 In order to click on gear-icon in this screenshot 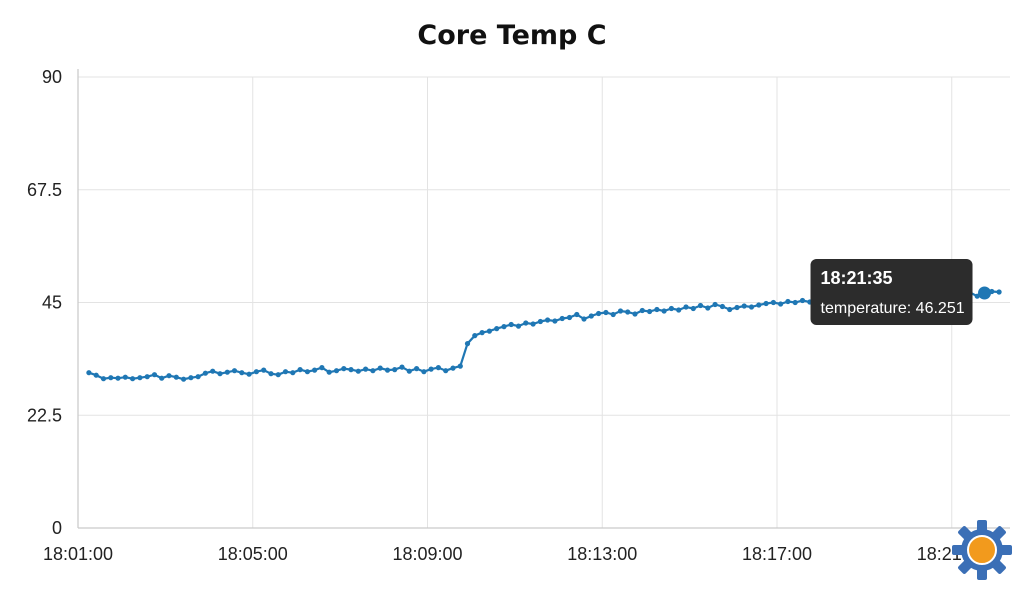, I will do `click(982, 550)`.